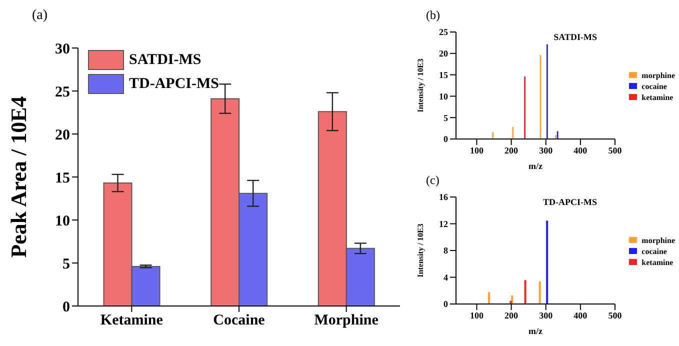  What do you see at coordinates (446, 277) in the screenshot?
I see `y-tick-label: 4` at bounding box center [446, 277].